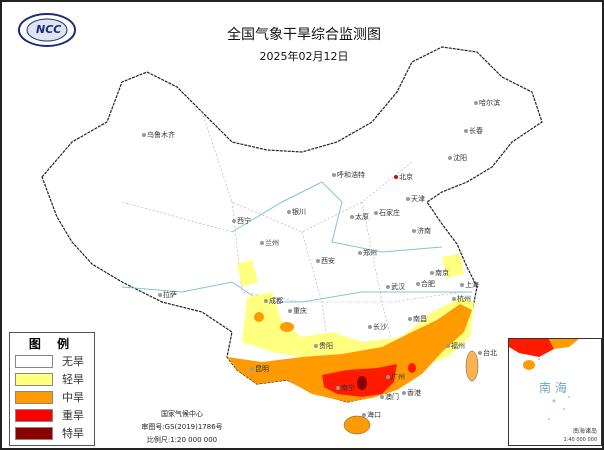 Image resolution: width=604 pixels, height=450 pixels. What do you see at coordinates (395, 377) in the screenshot?
I see `city-label: 广州` at bounding box center [395, 377].